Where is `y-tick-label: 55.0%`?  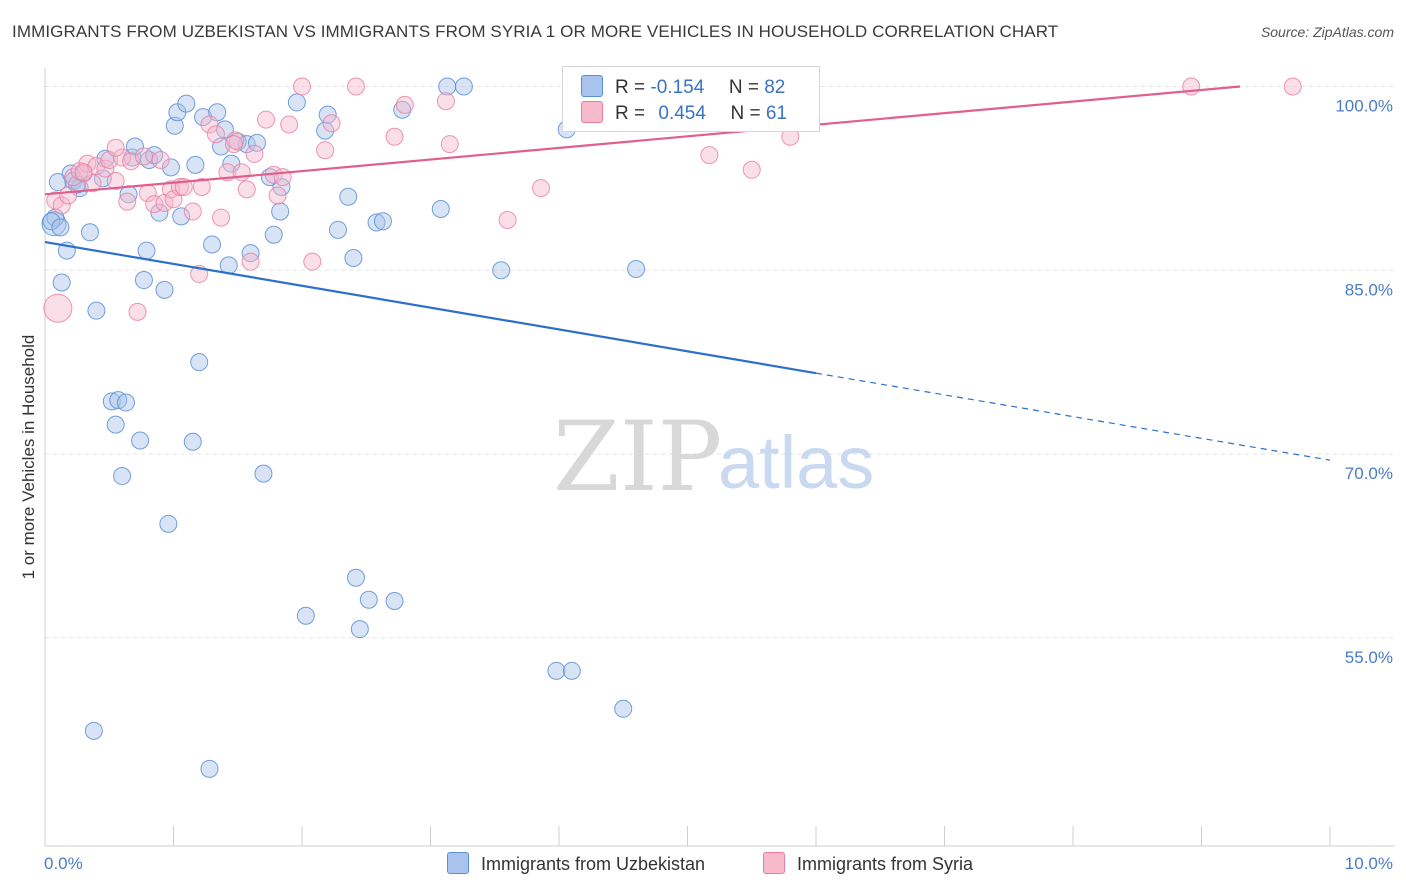 y-tick-label: 55.0% is located at coordinates (1369, 657).